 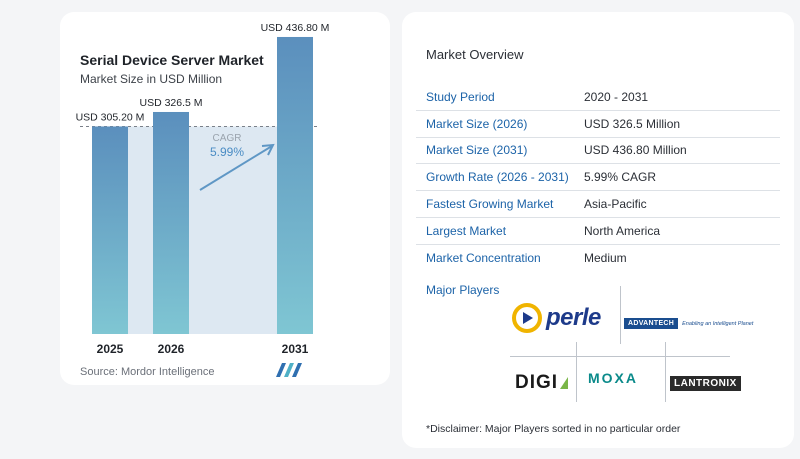 What do you see at coordinates (615, 204) in the screenshot?
I see `overview-value: Asia-Pacific` at bounding box center [615, 204].